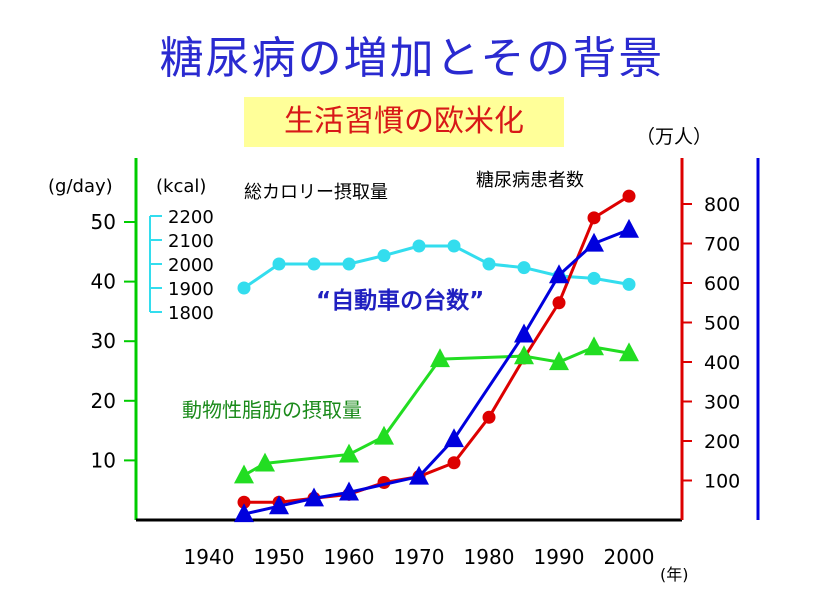  What do you see at coordinates (191, 217) in the screenshot?
I see `kcal-tick-label: 2200` at bounding box center [191, 217].